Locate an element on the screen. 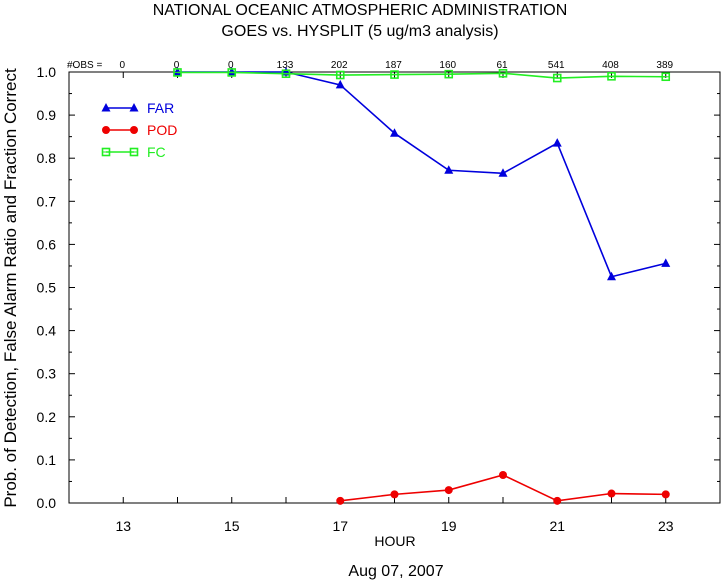  legend-label-fc: FC is located at coordinates (156, 152).